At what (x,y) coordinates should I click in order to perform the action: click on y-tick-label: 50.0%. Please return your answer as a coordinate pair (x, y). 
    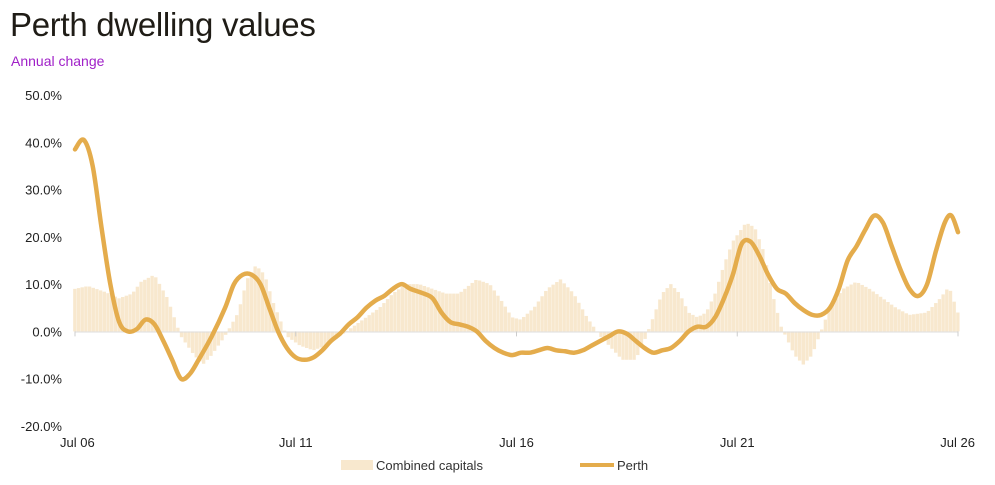
    Looking at the image, I should click on (43, 95).